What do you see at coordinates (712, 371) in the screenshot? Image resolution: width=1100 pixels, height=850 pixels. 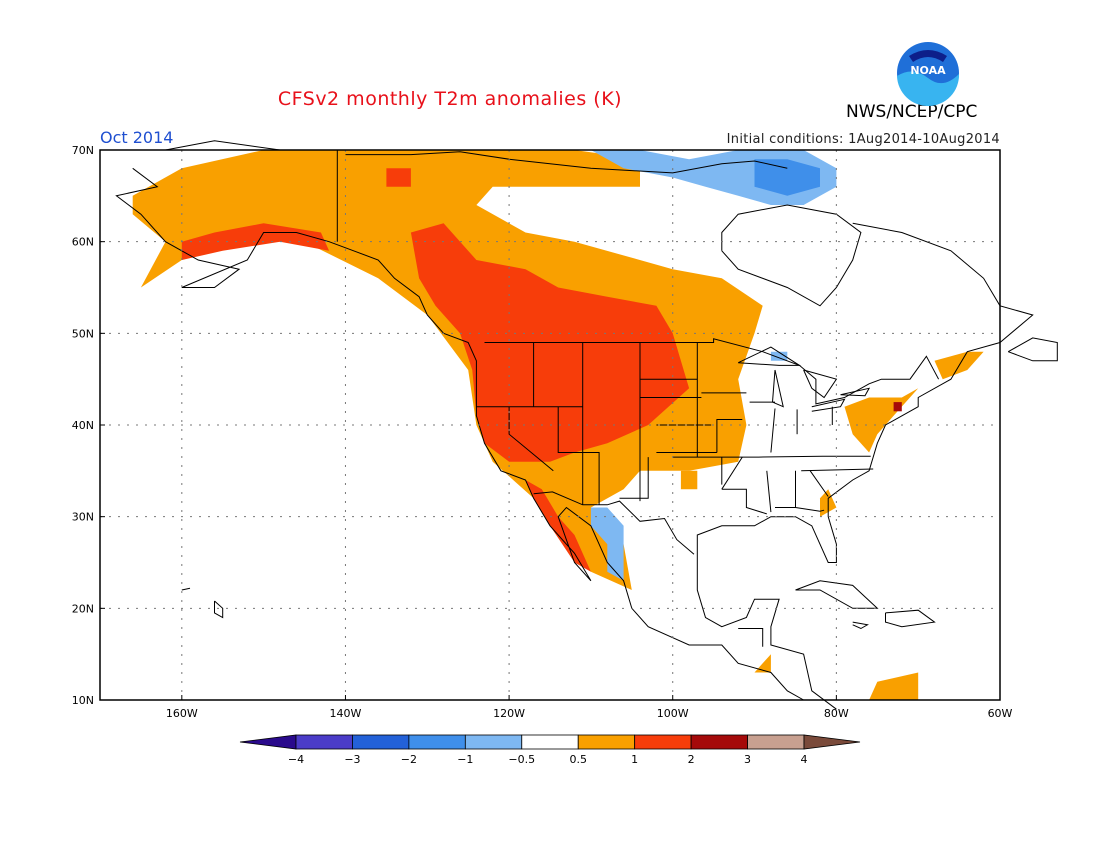 I see `border-us-canada` at bounding box center [712, 371].